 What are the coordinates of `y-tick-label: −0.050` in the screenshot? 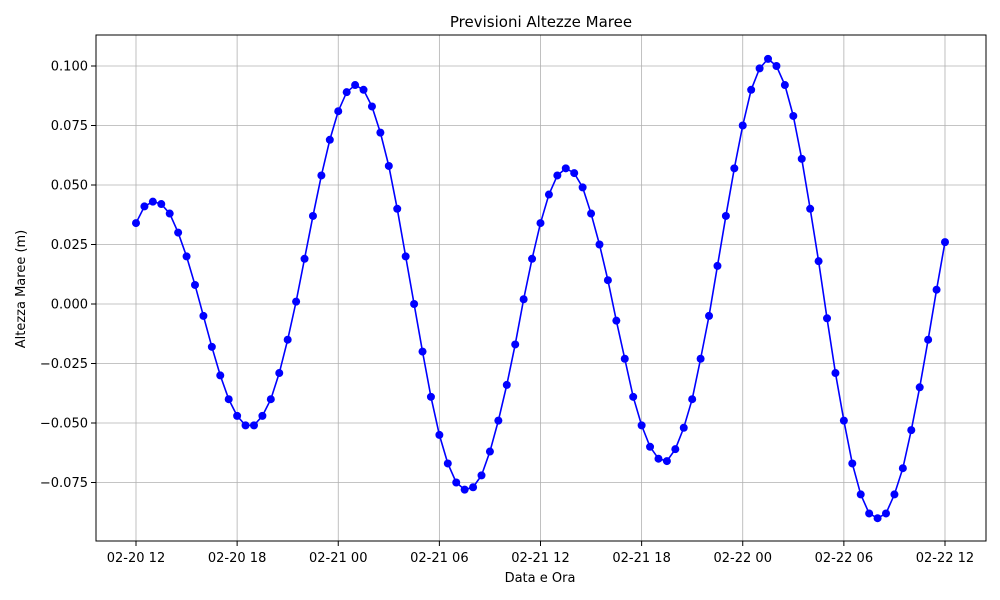 It's located at (64, 424).